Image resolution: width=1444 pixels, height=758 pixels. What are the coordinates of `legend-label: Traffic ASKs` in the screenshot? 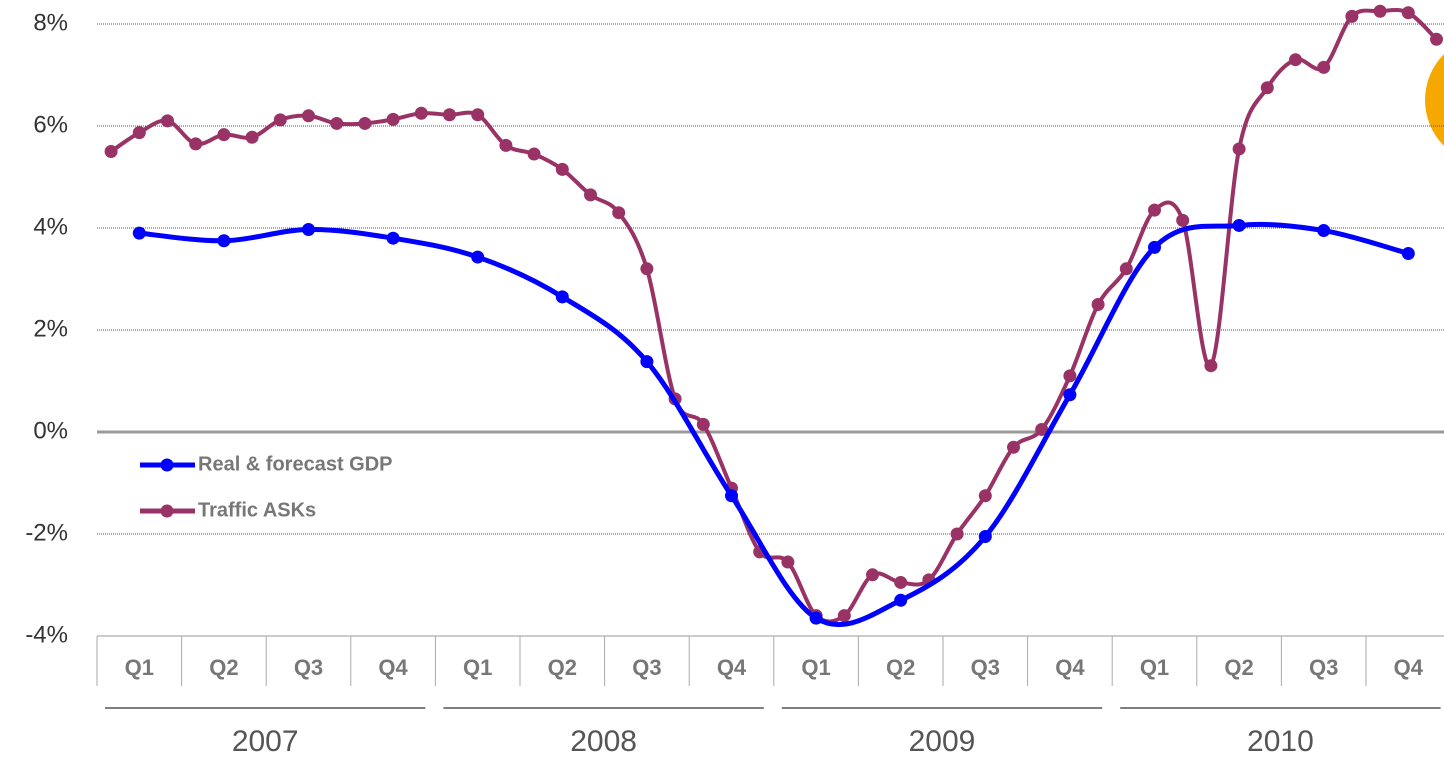 It's located at (257, 510).